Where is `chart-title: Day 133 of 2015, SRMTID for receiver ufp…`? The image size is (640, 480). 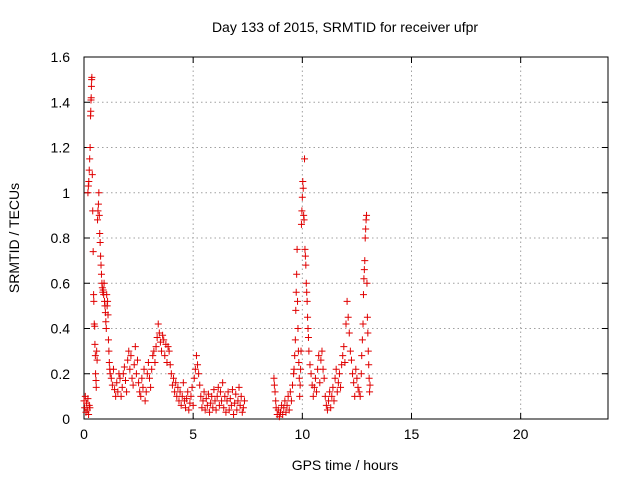 chart-title: Day 133 of 2015, SRMTID for receiver ufp… is located at coordinates (345, 27).